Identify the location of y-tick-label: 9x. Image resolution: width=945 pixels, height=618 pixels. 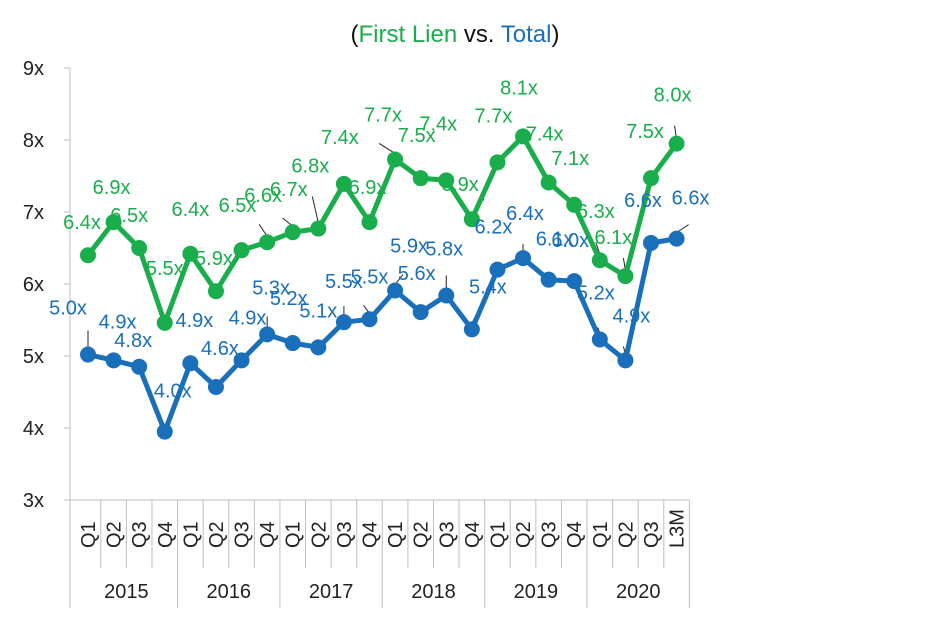
(33, 69).